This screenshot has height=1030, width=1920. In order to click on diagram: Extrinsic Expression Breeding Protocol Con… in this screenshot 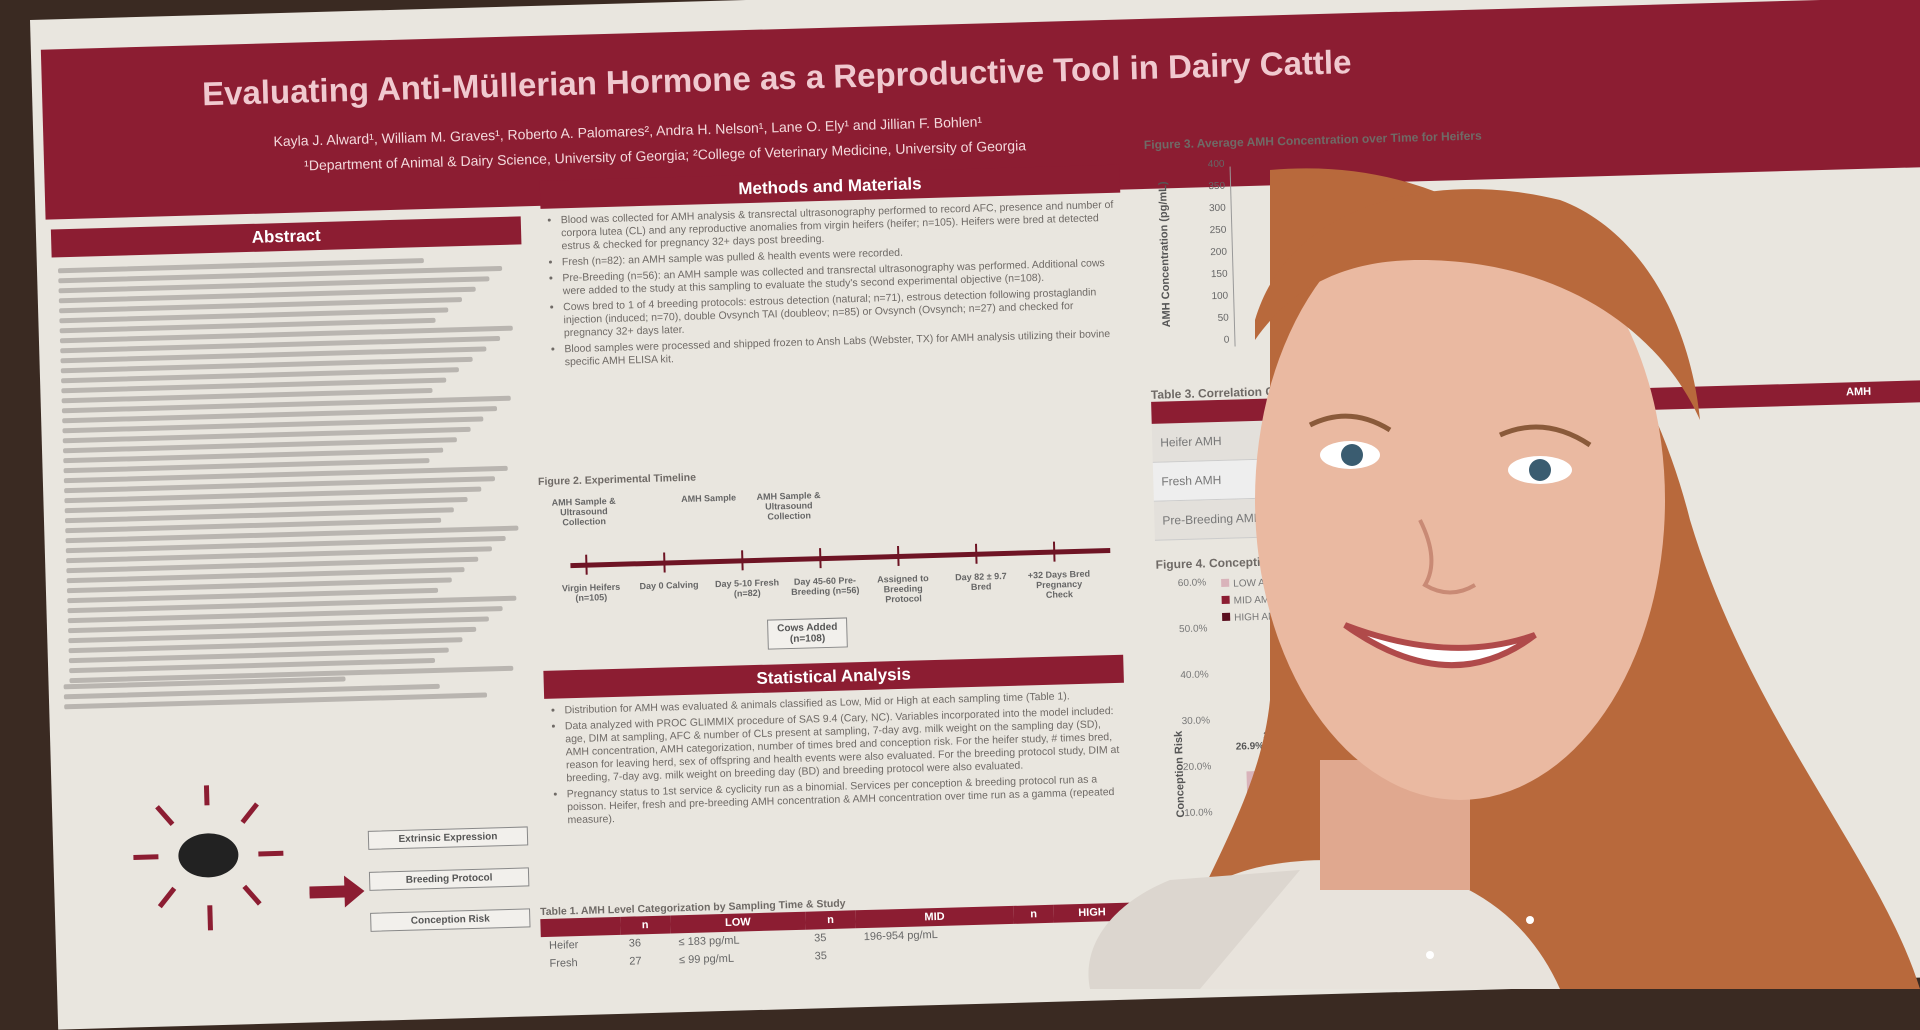, I will do `click(302, 837)`.